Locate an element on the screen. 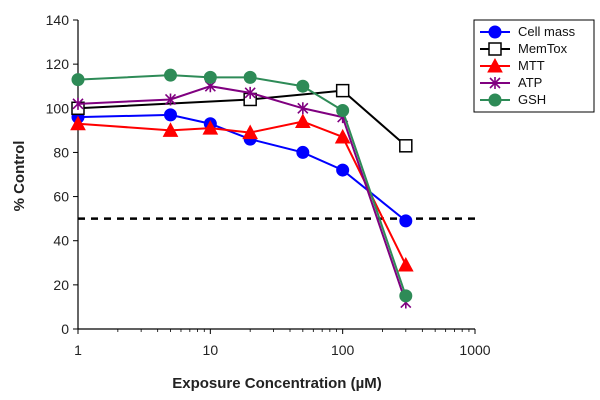  series-memtox is located at coordinates (242, 118).